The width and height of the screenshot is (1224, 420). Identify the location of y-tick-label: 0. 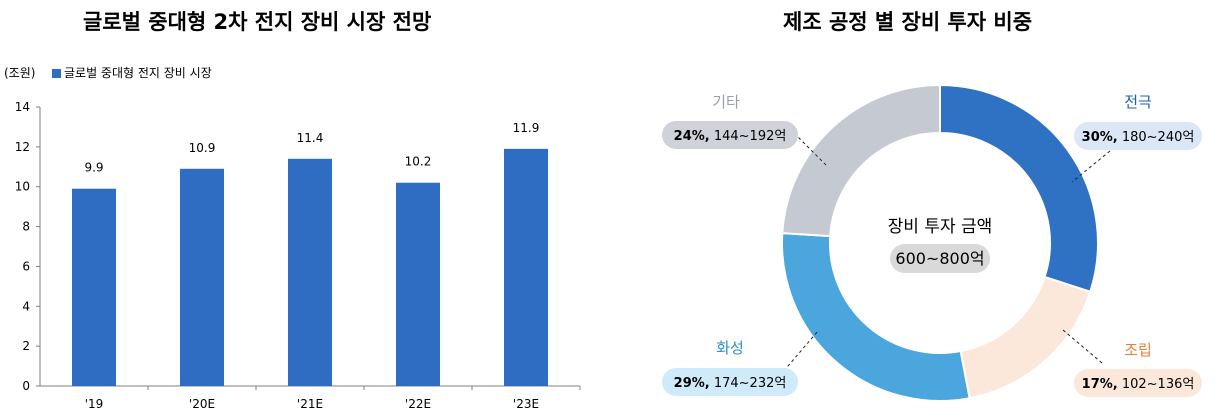
(26, 386).